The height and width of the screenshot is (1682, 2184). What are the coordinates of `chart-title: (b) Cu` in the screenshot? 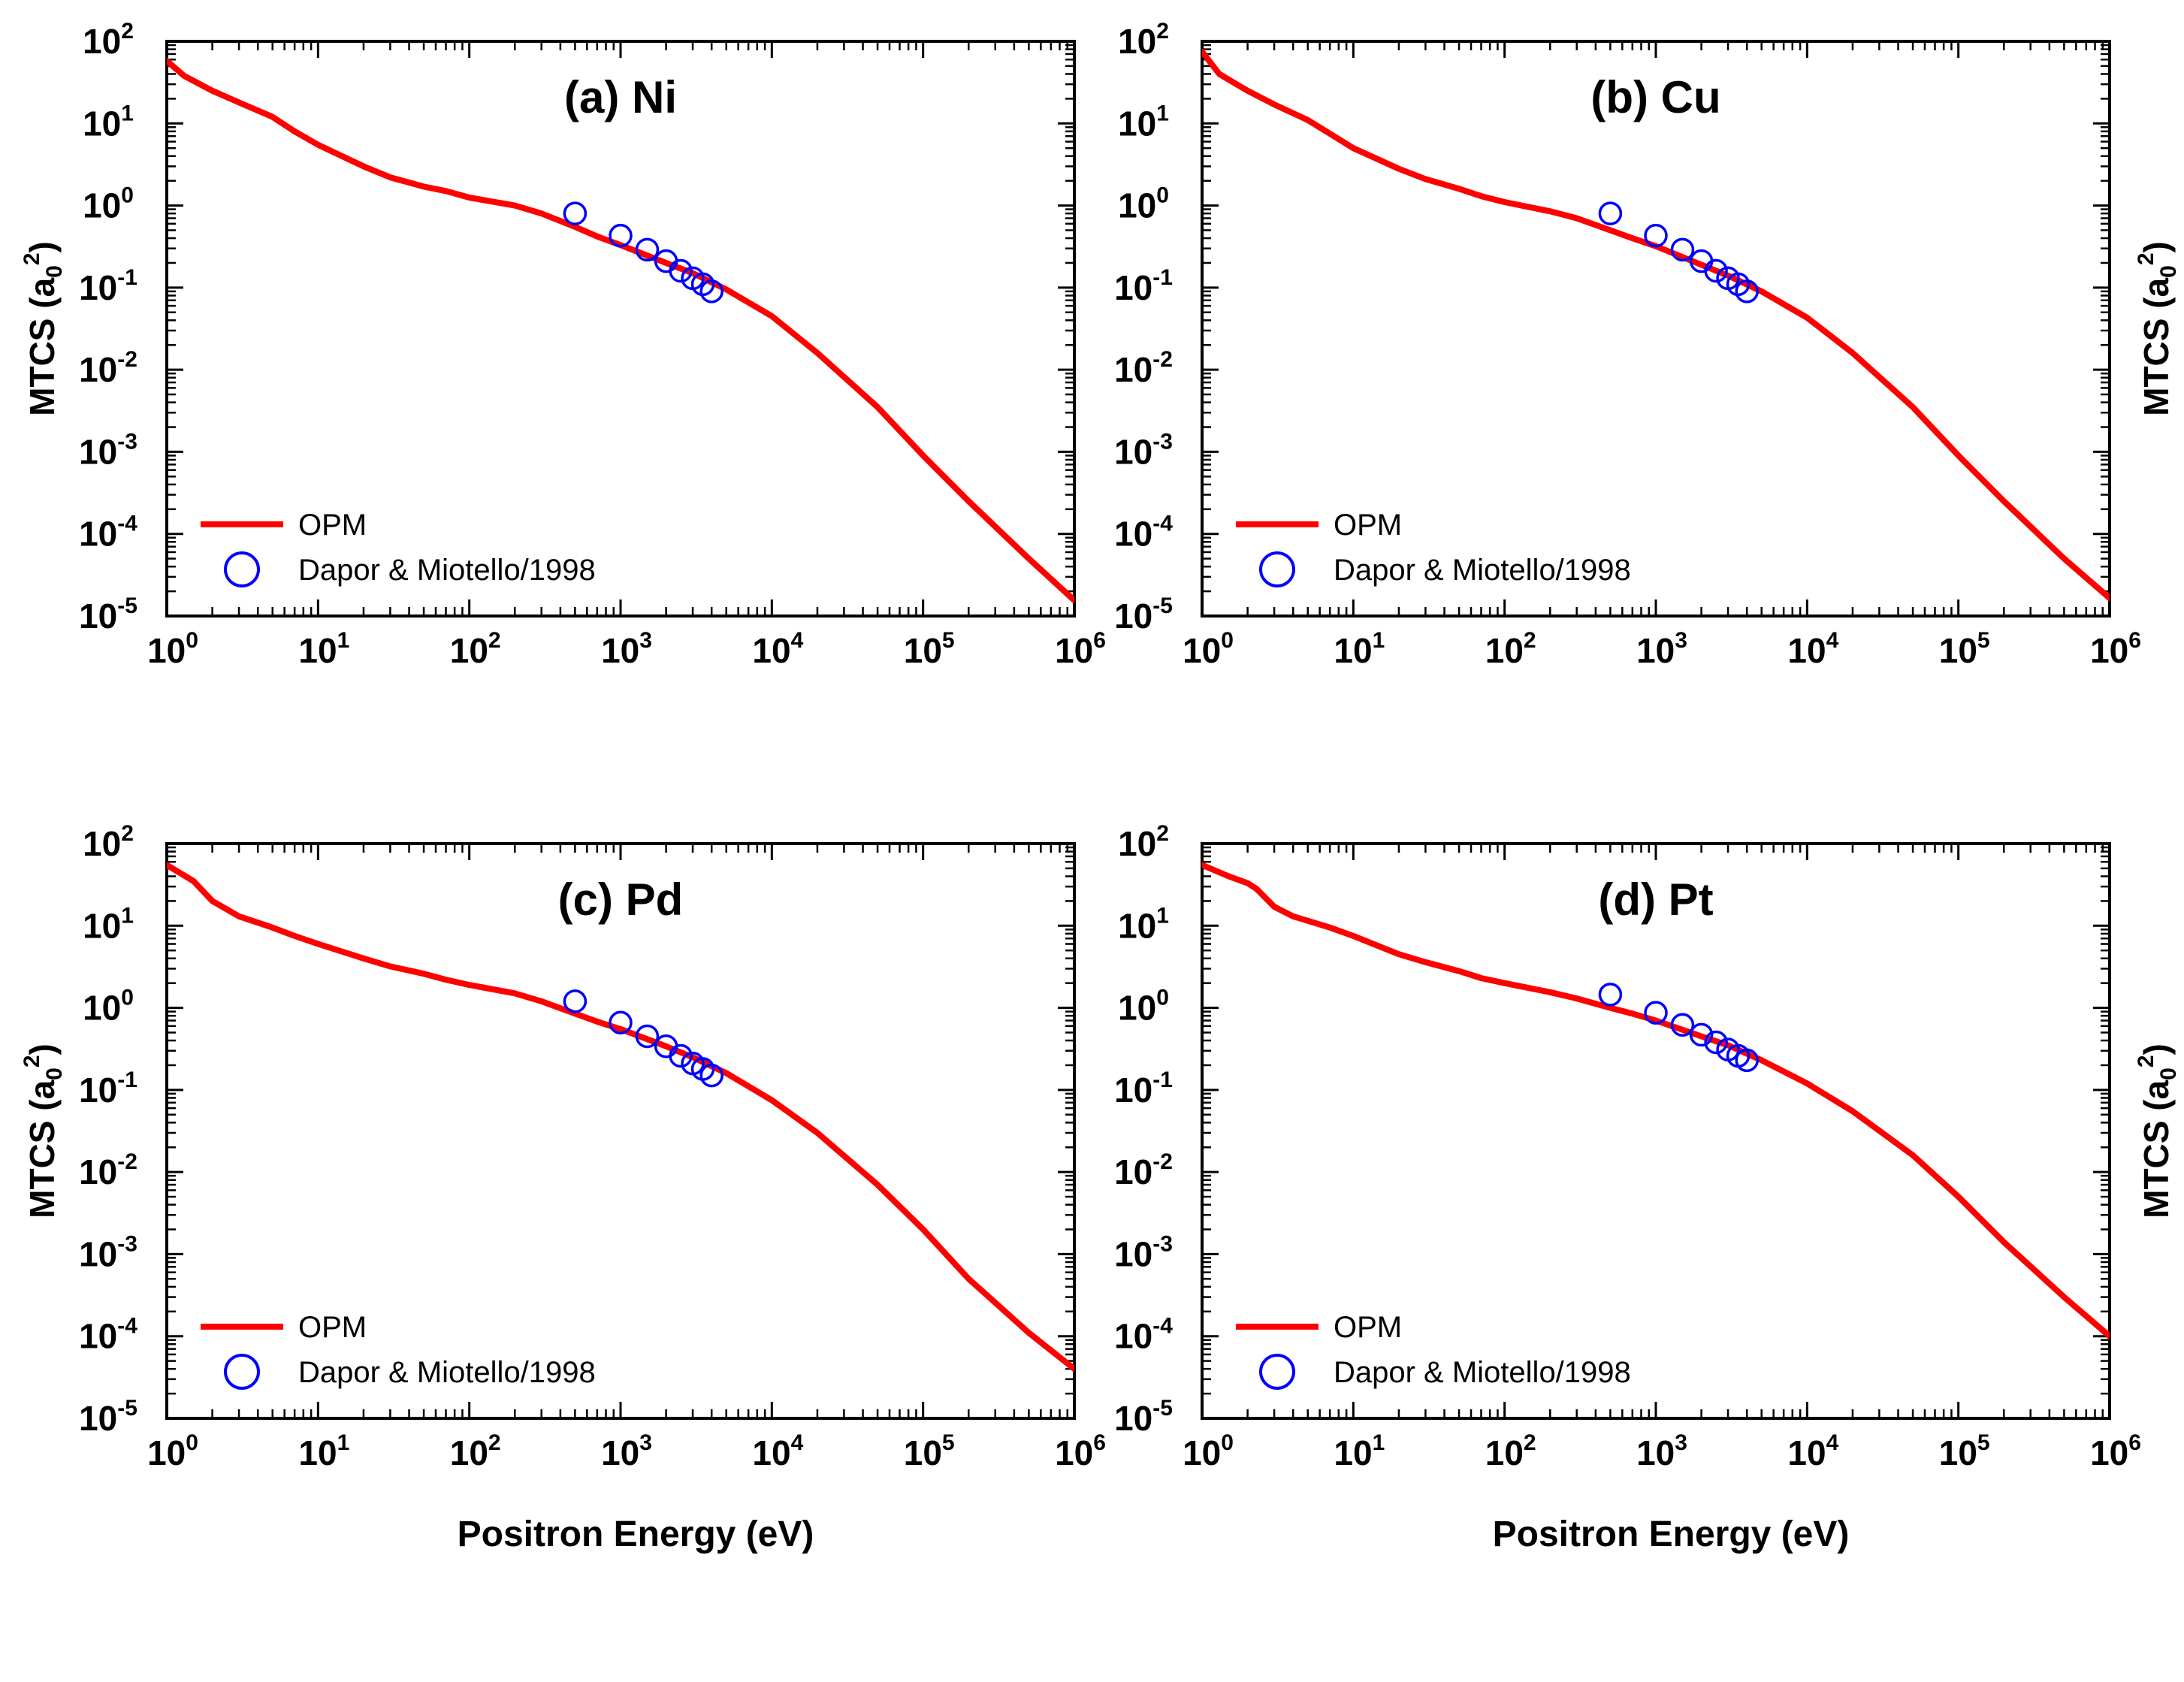 It's located at (1655, 97).